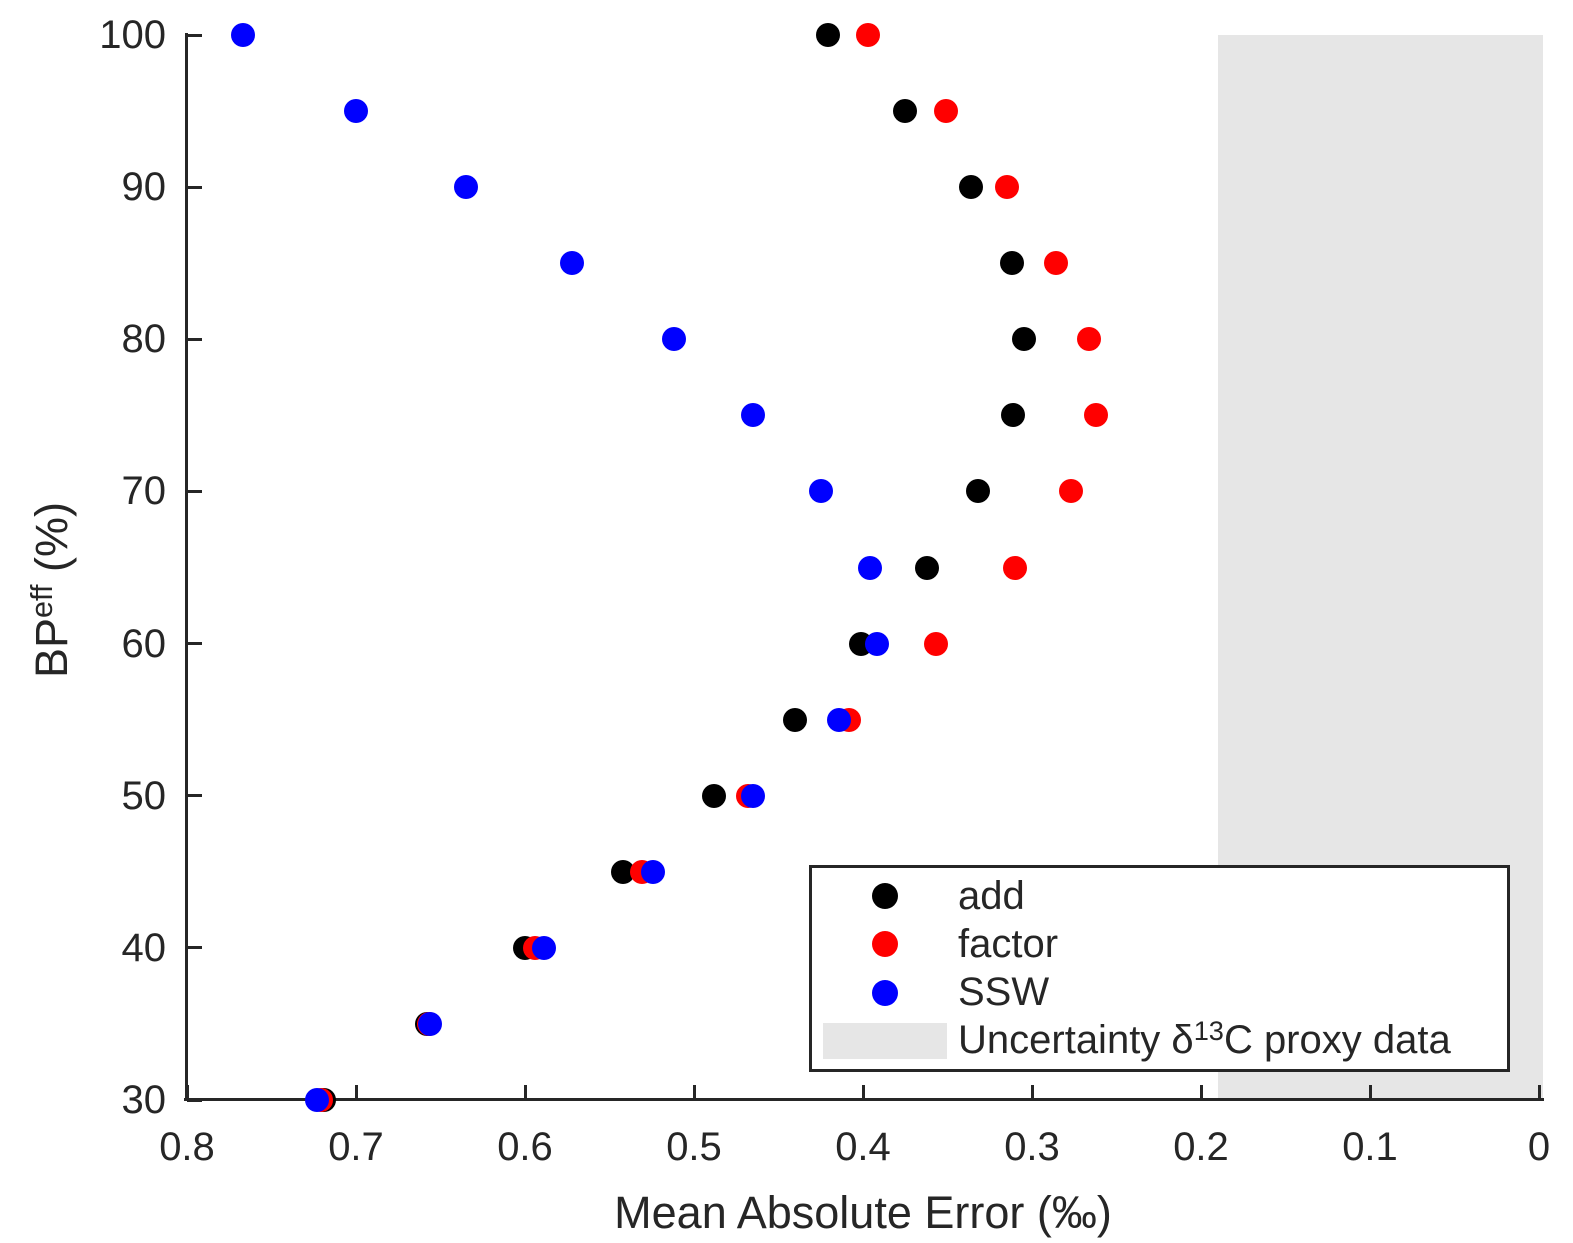  Describe the element at coordinates (1201, 1147) in the screenshot. I see `x-tick-label: 0.2` at that location.